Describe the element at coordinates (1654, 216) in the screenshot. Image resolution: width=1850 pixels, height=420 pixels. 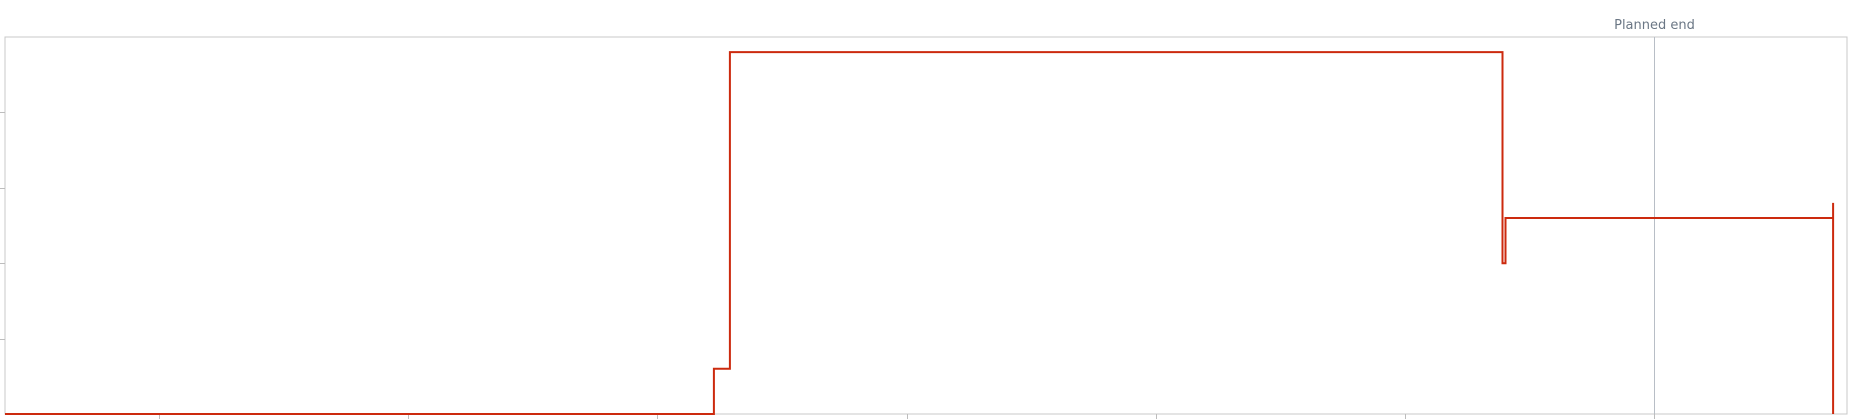
I see `markers: Planned end` at that location.